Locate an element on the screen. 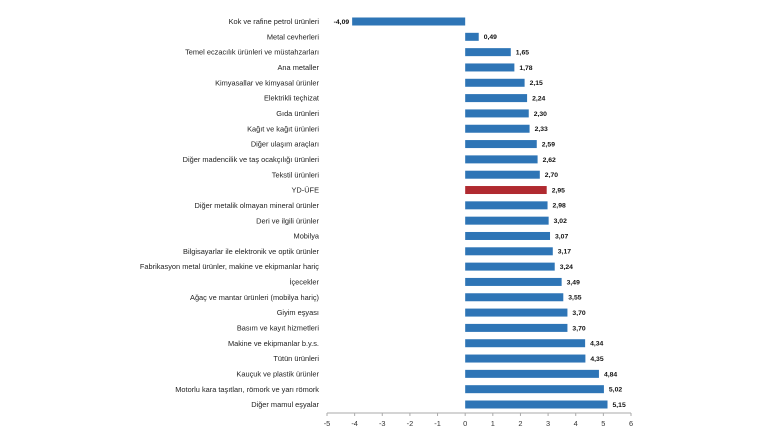 The height and width of the screenshot is (440, 780). category-label: Tütün ürünleri is located at coordinates (296, 358).